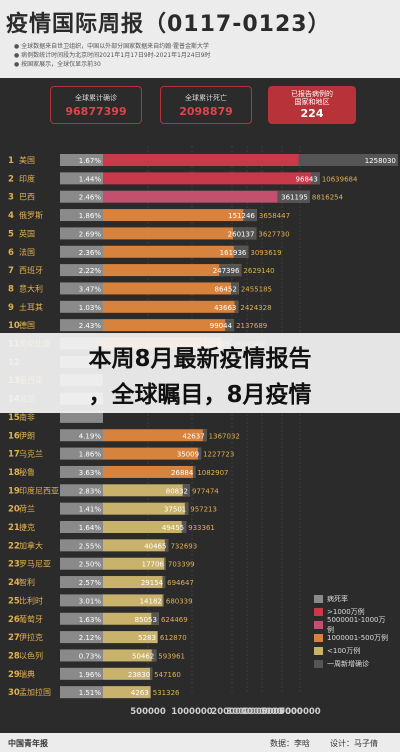  What do you see at coordinates (174, 620) in the screenshot?
I see `total-cases-label: 624469` at bounding box center [174, 620].